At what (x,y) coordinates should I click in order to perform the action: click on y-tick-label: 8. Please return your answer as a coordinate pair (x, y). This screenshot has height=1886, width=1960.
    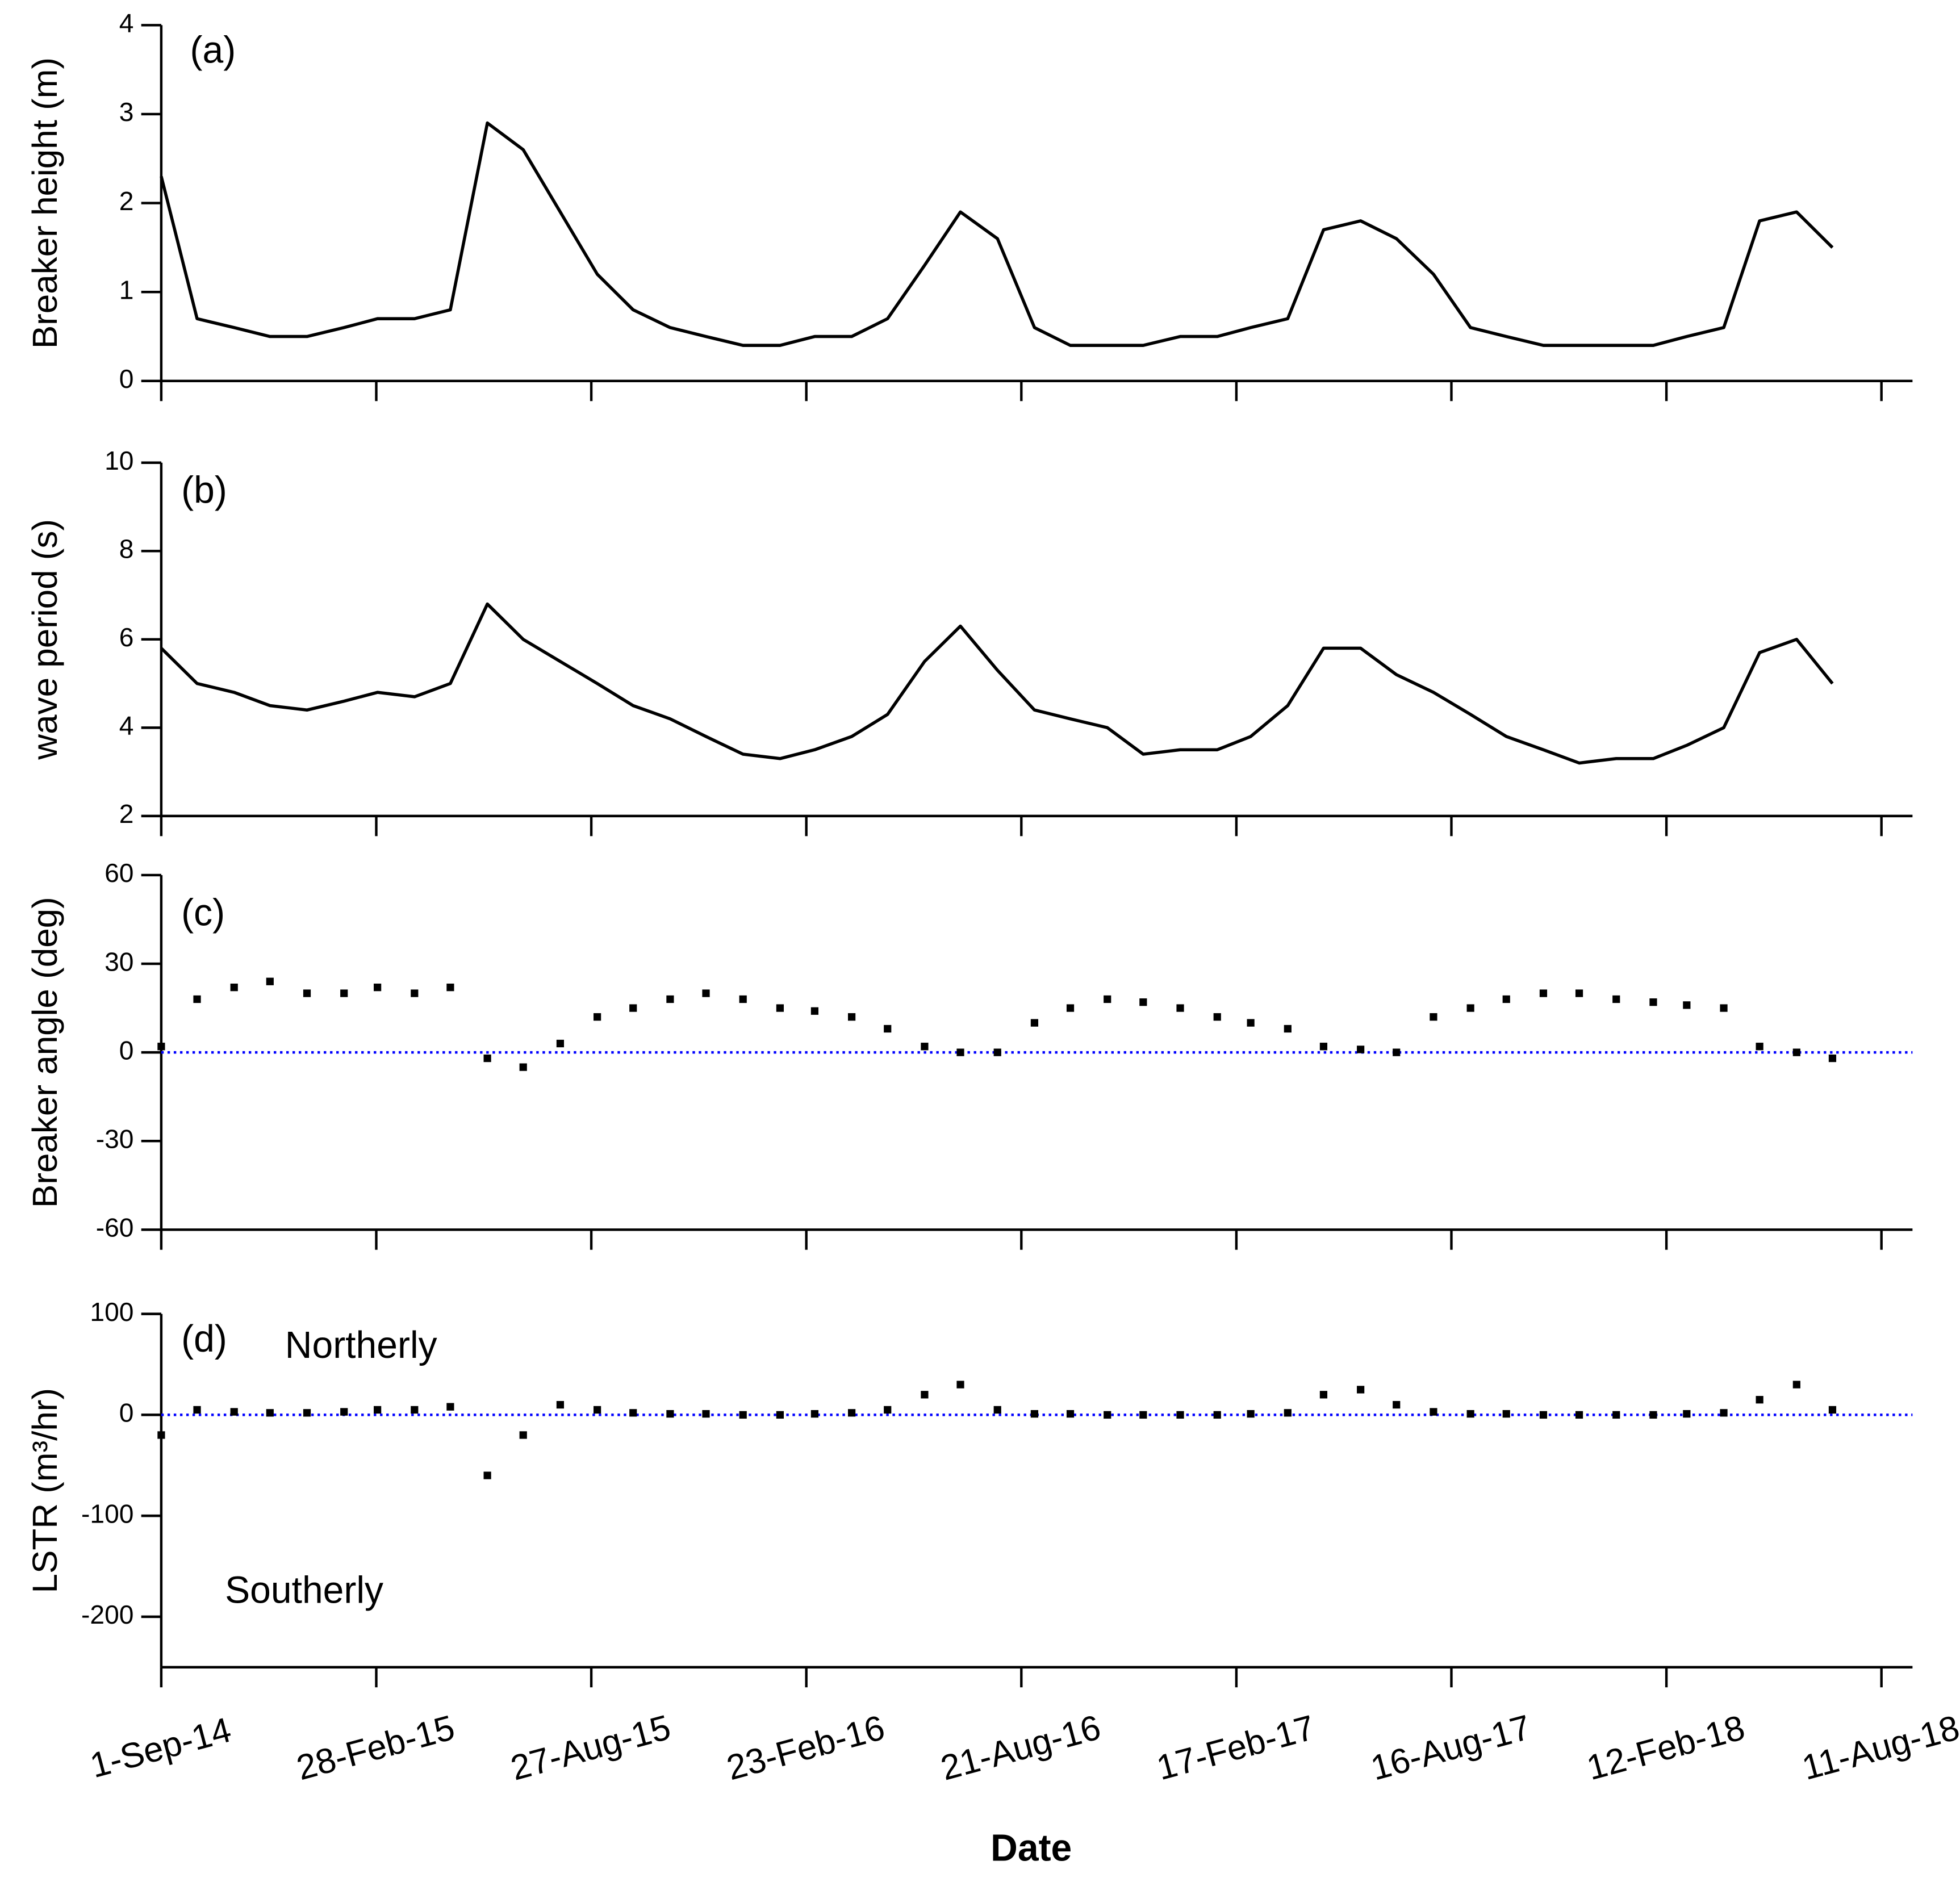
    Looking at the image, I should click on (126, 548).